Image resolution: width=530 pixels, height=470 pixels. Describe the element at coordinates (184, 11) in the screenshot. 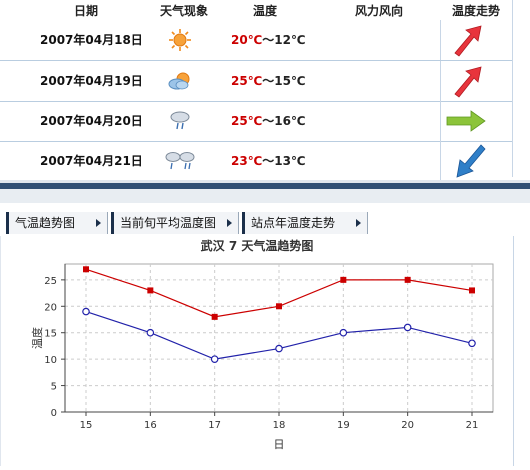

I see `header-weather: 天气现象` at that location.